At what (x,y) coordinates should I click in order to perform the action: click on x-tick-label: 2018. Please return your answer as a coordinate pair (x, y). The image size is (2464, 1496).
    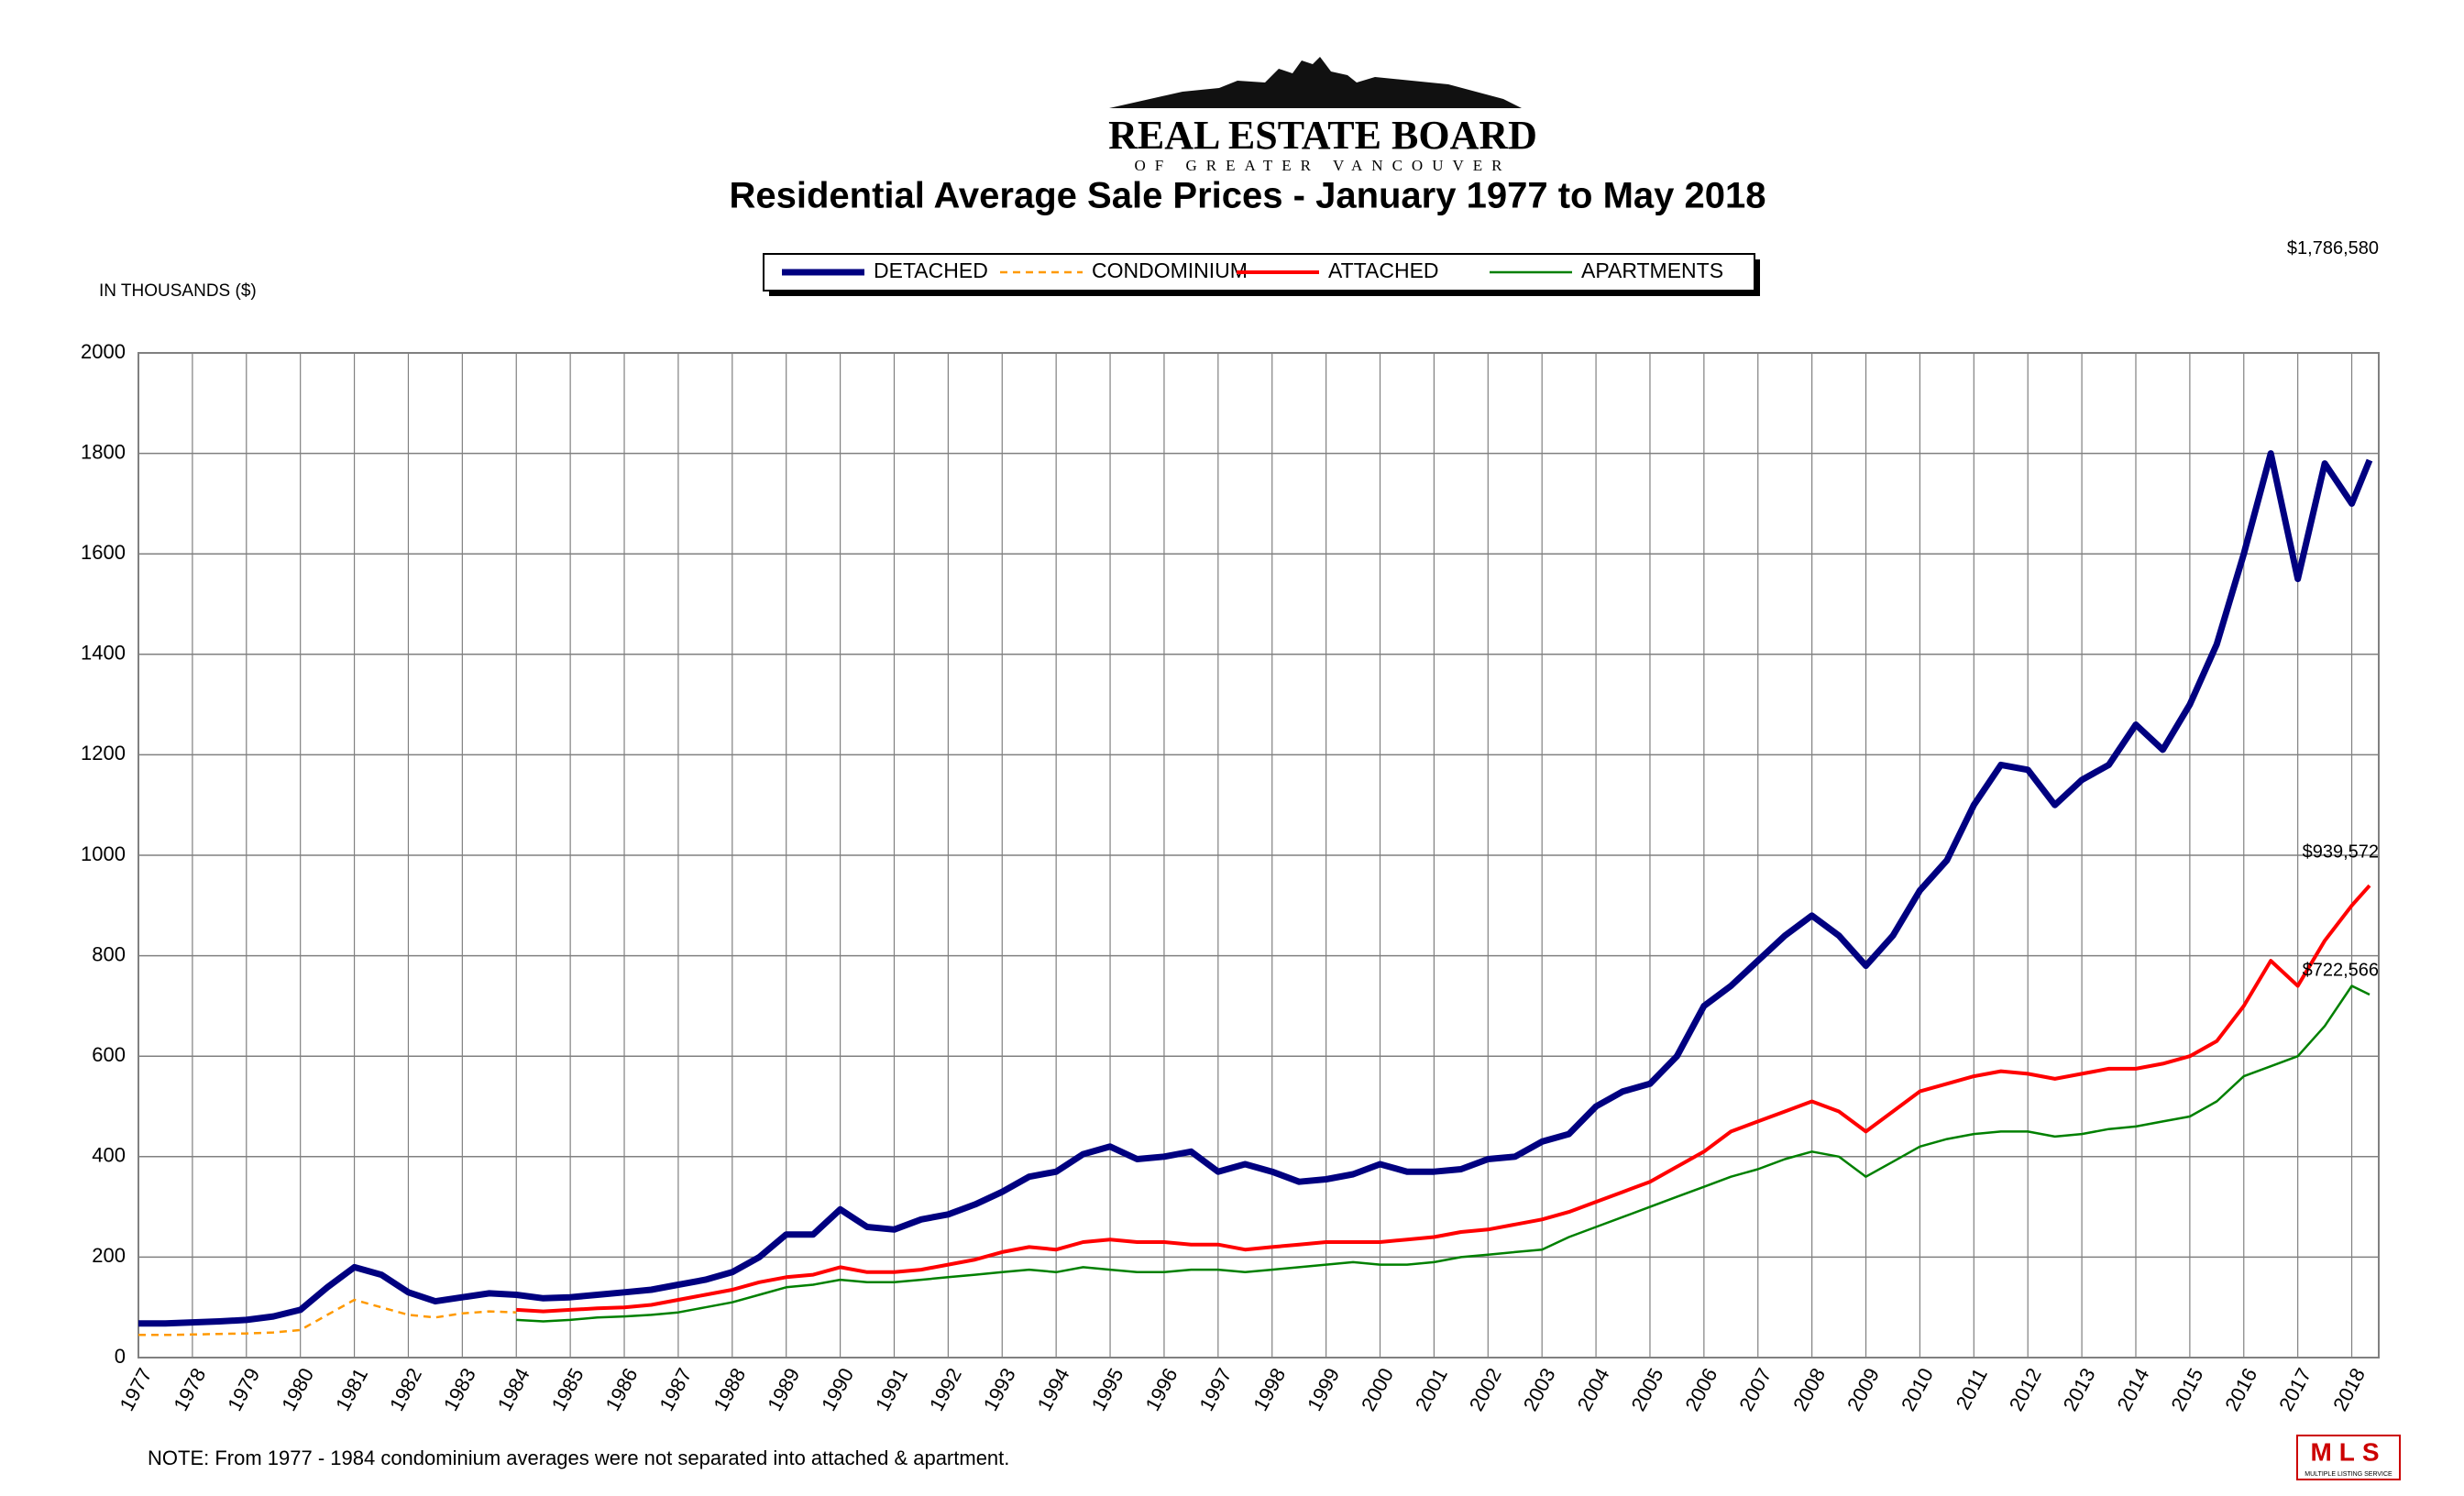
    Looking at the image, I should click on (2349, 1389).